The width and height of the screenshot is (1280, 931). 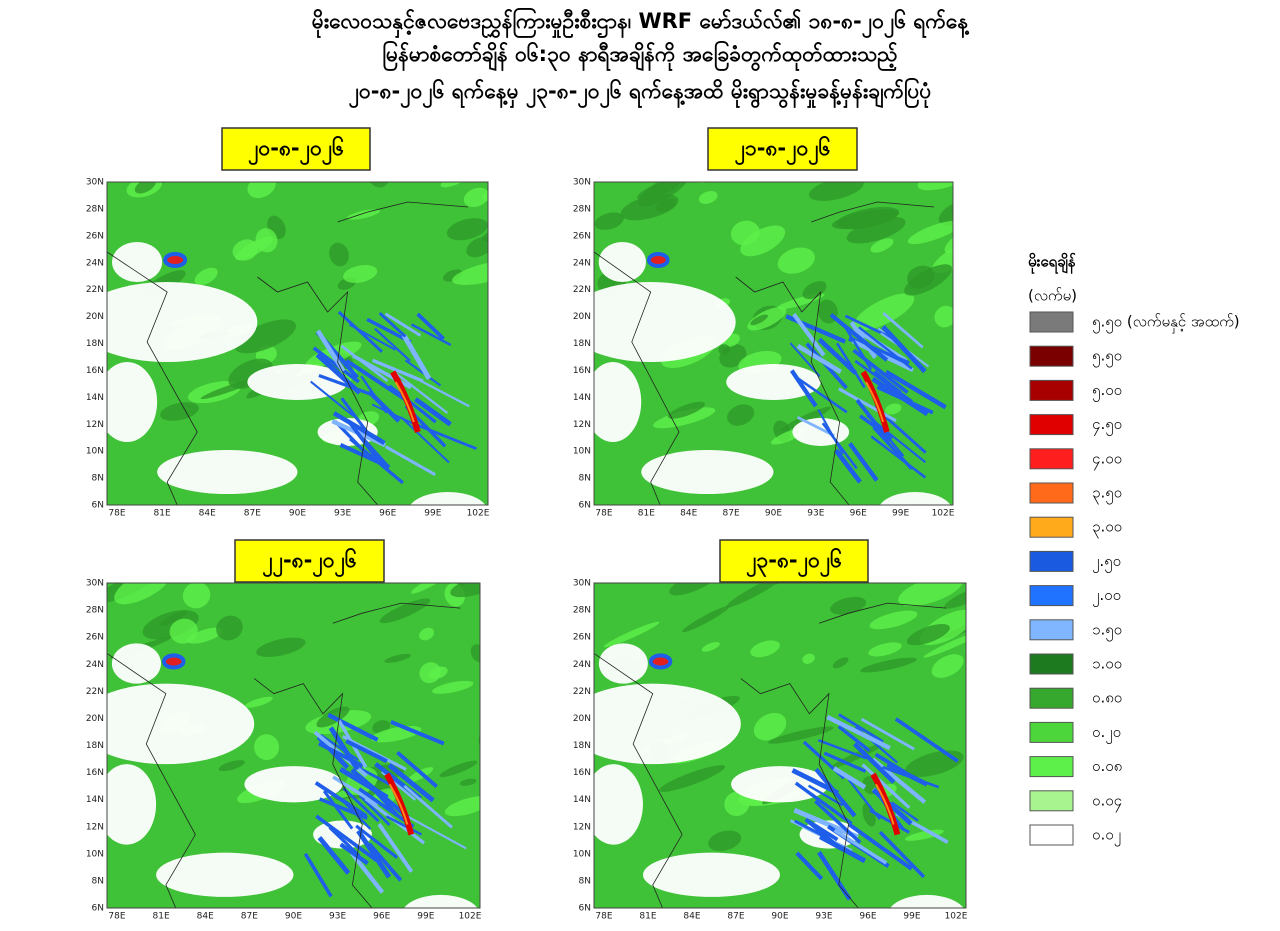 I want to click on legend-label: ၀.၀၈, so click(x=1107, y=766).